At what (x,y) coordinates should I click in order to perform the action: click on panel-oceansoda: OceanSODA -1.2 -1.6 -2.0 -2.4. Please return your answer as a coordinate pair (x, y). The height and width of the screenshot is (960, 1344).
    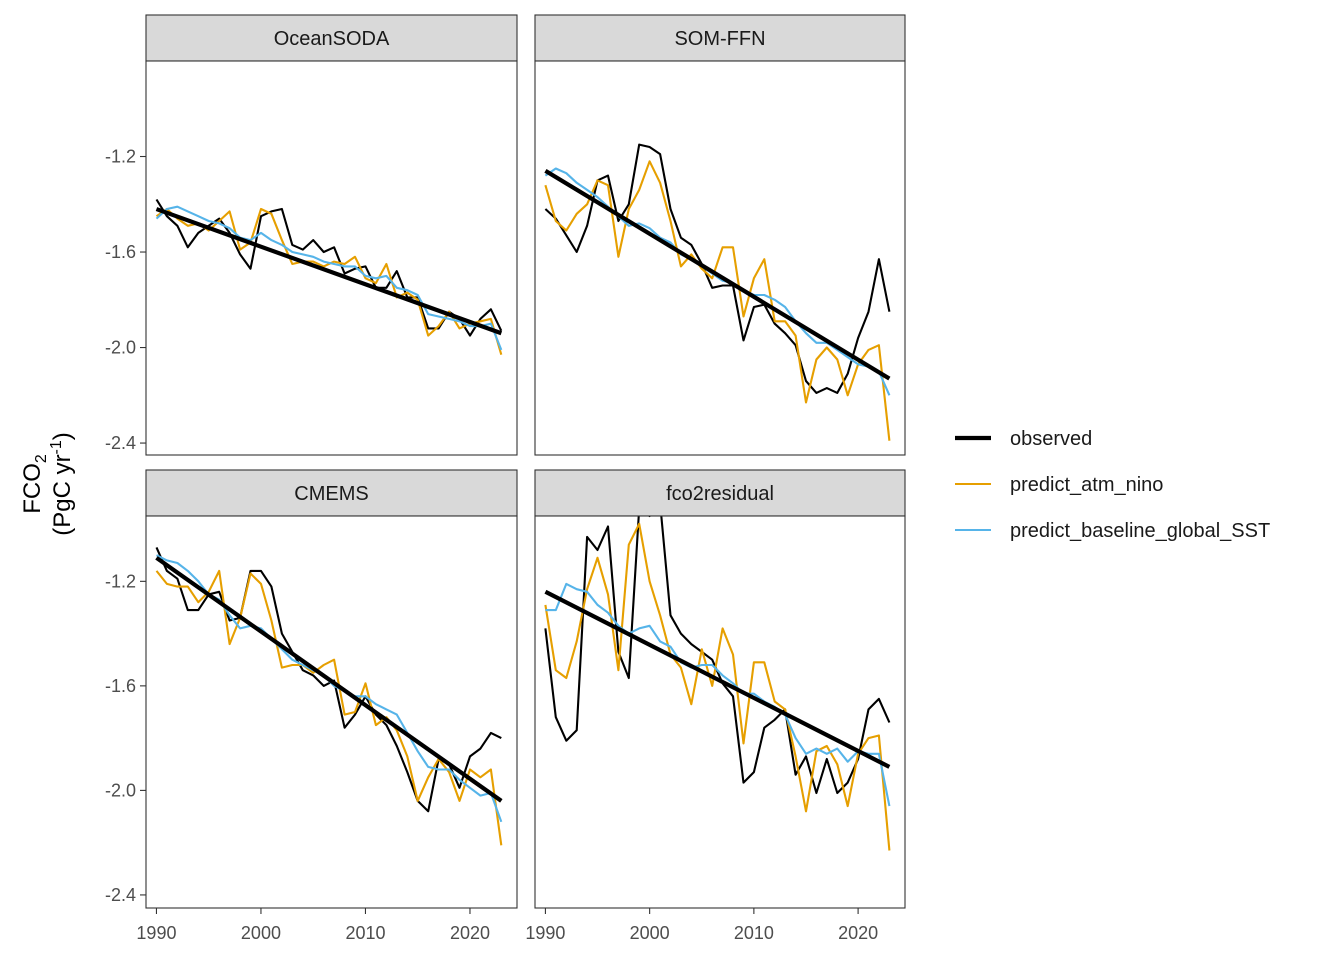
    Looking at the image, I should click on (311, 235).